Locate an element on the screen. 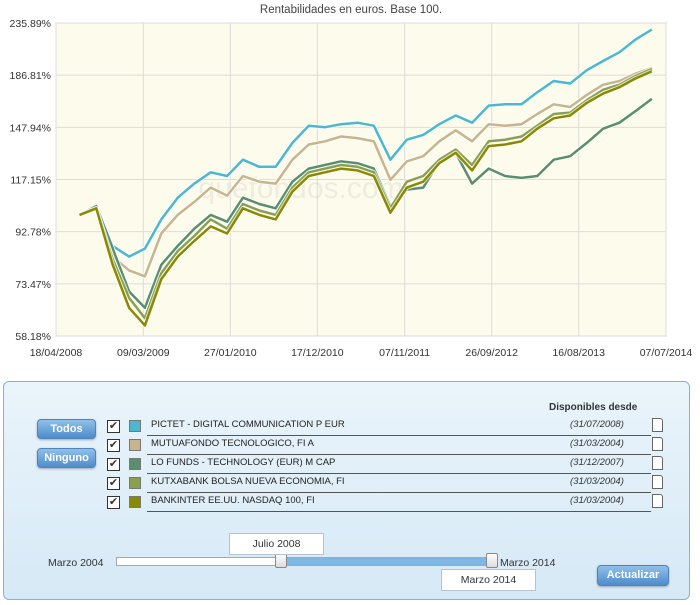 The image size is (700, 605). slider-end-handle is located at coordinates (492, 560).